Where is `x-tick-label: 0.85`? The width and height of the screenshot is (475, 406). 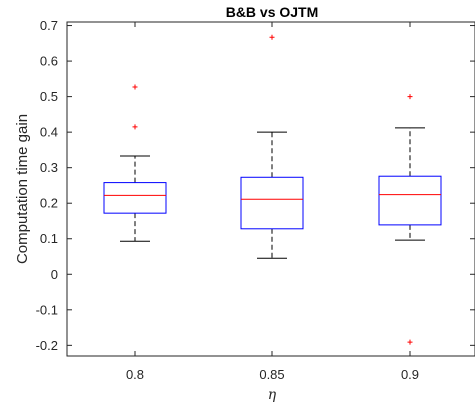
x-tick-label: 0.85 is located at coordinates (271, 374).